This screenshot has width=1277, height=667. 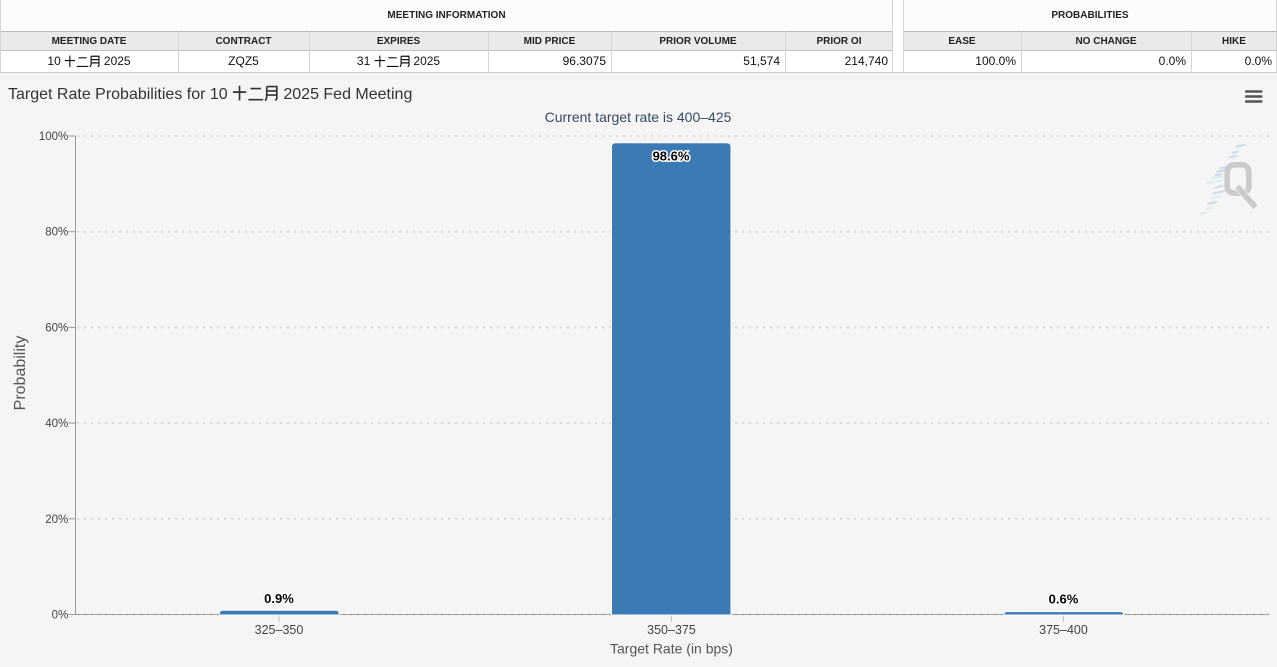 I want to click on svg-text: 60%, so click(x=56, y=328).